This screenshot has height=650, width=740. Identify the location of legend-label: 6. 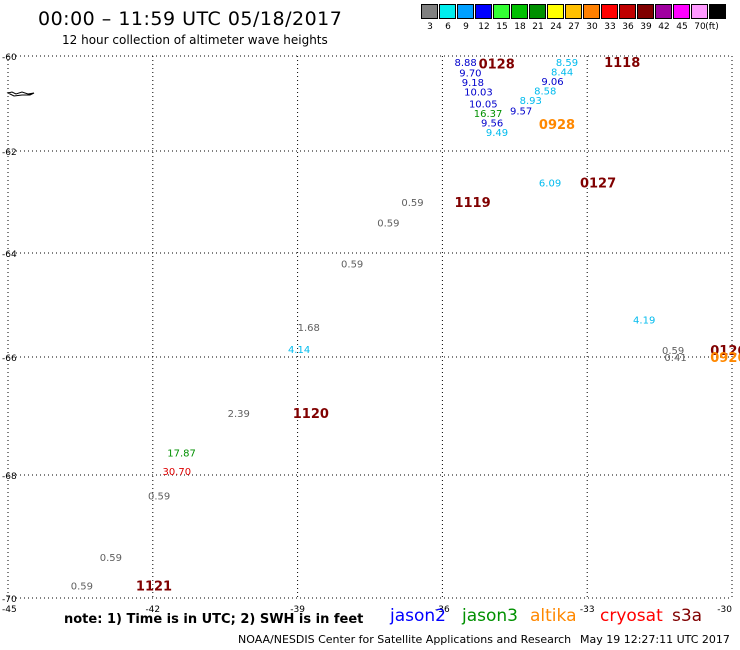
(448, 27).